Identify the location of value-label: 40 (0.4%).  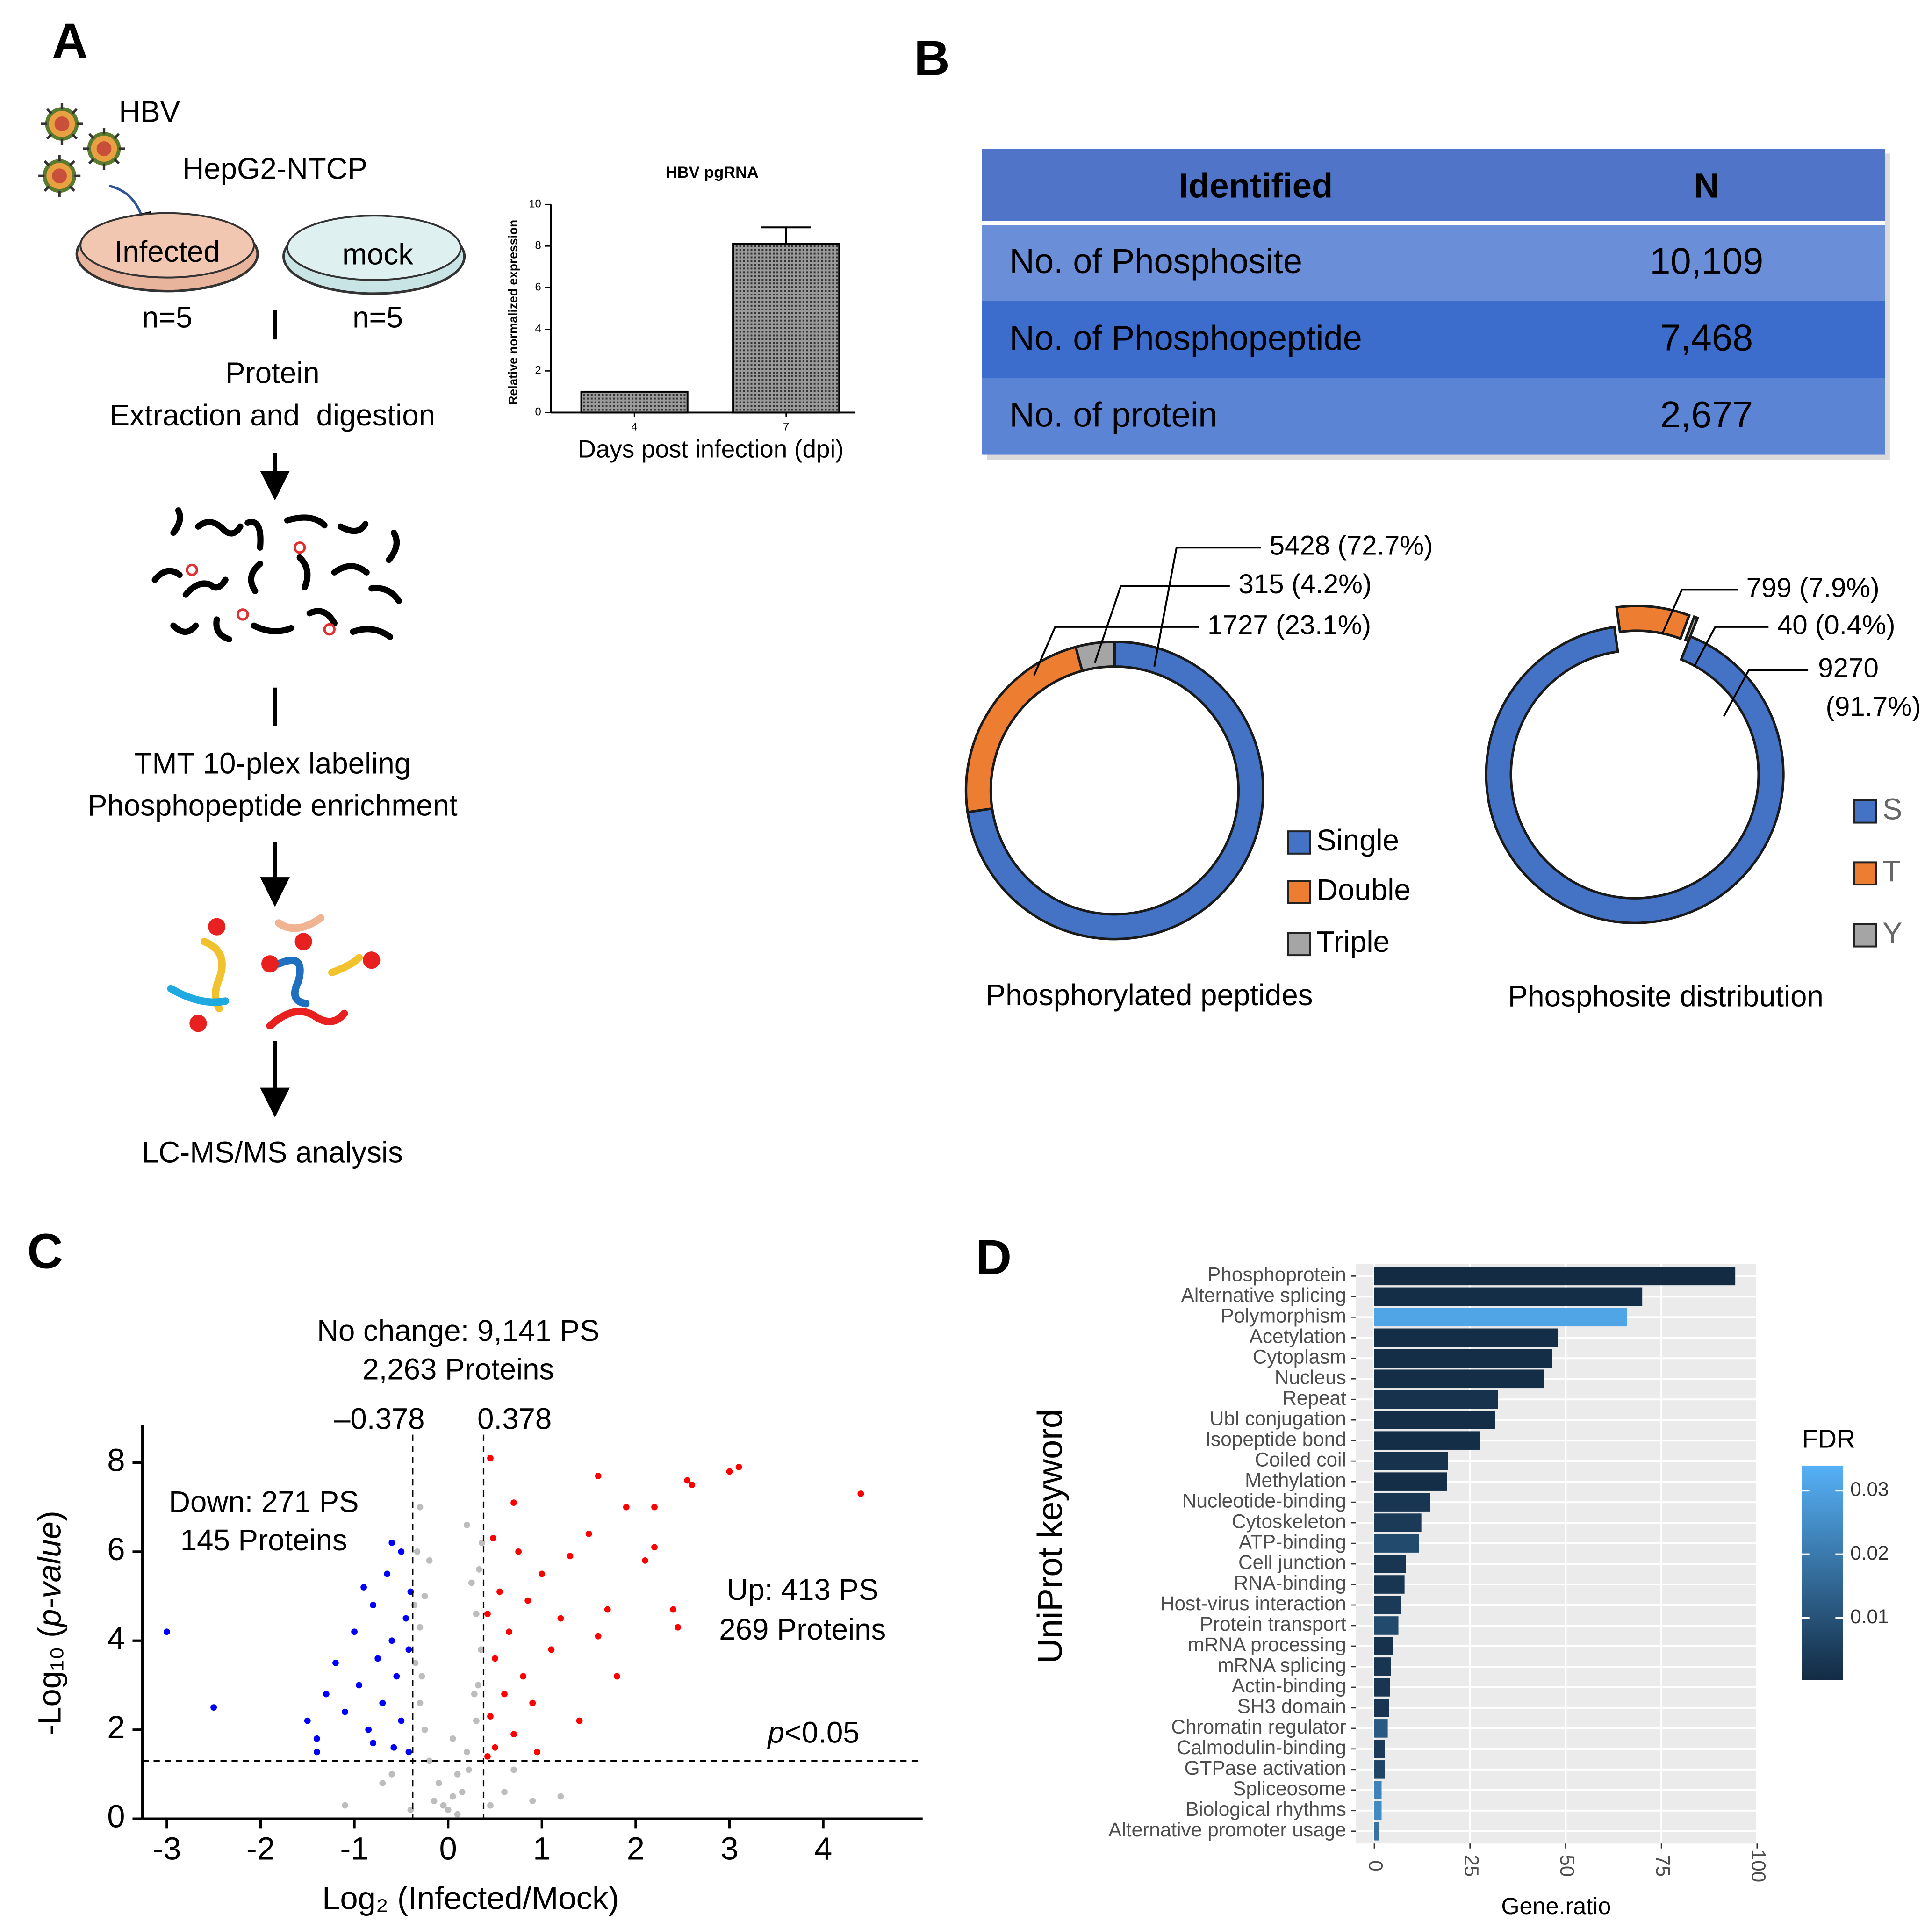
(1837, 625).